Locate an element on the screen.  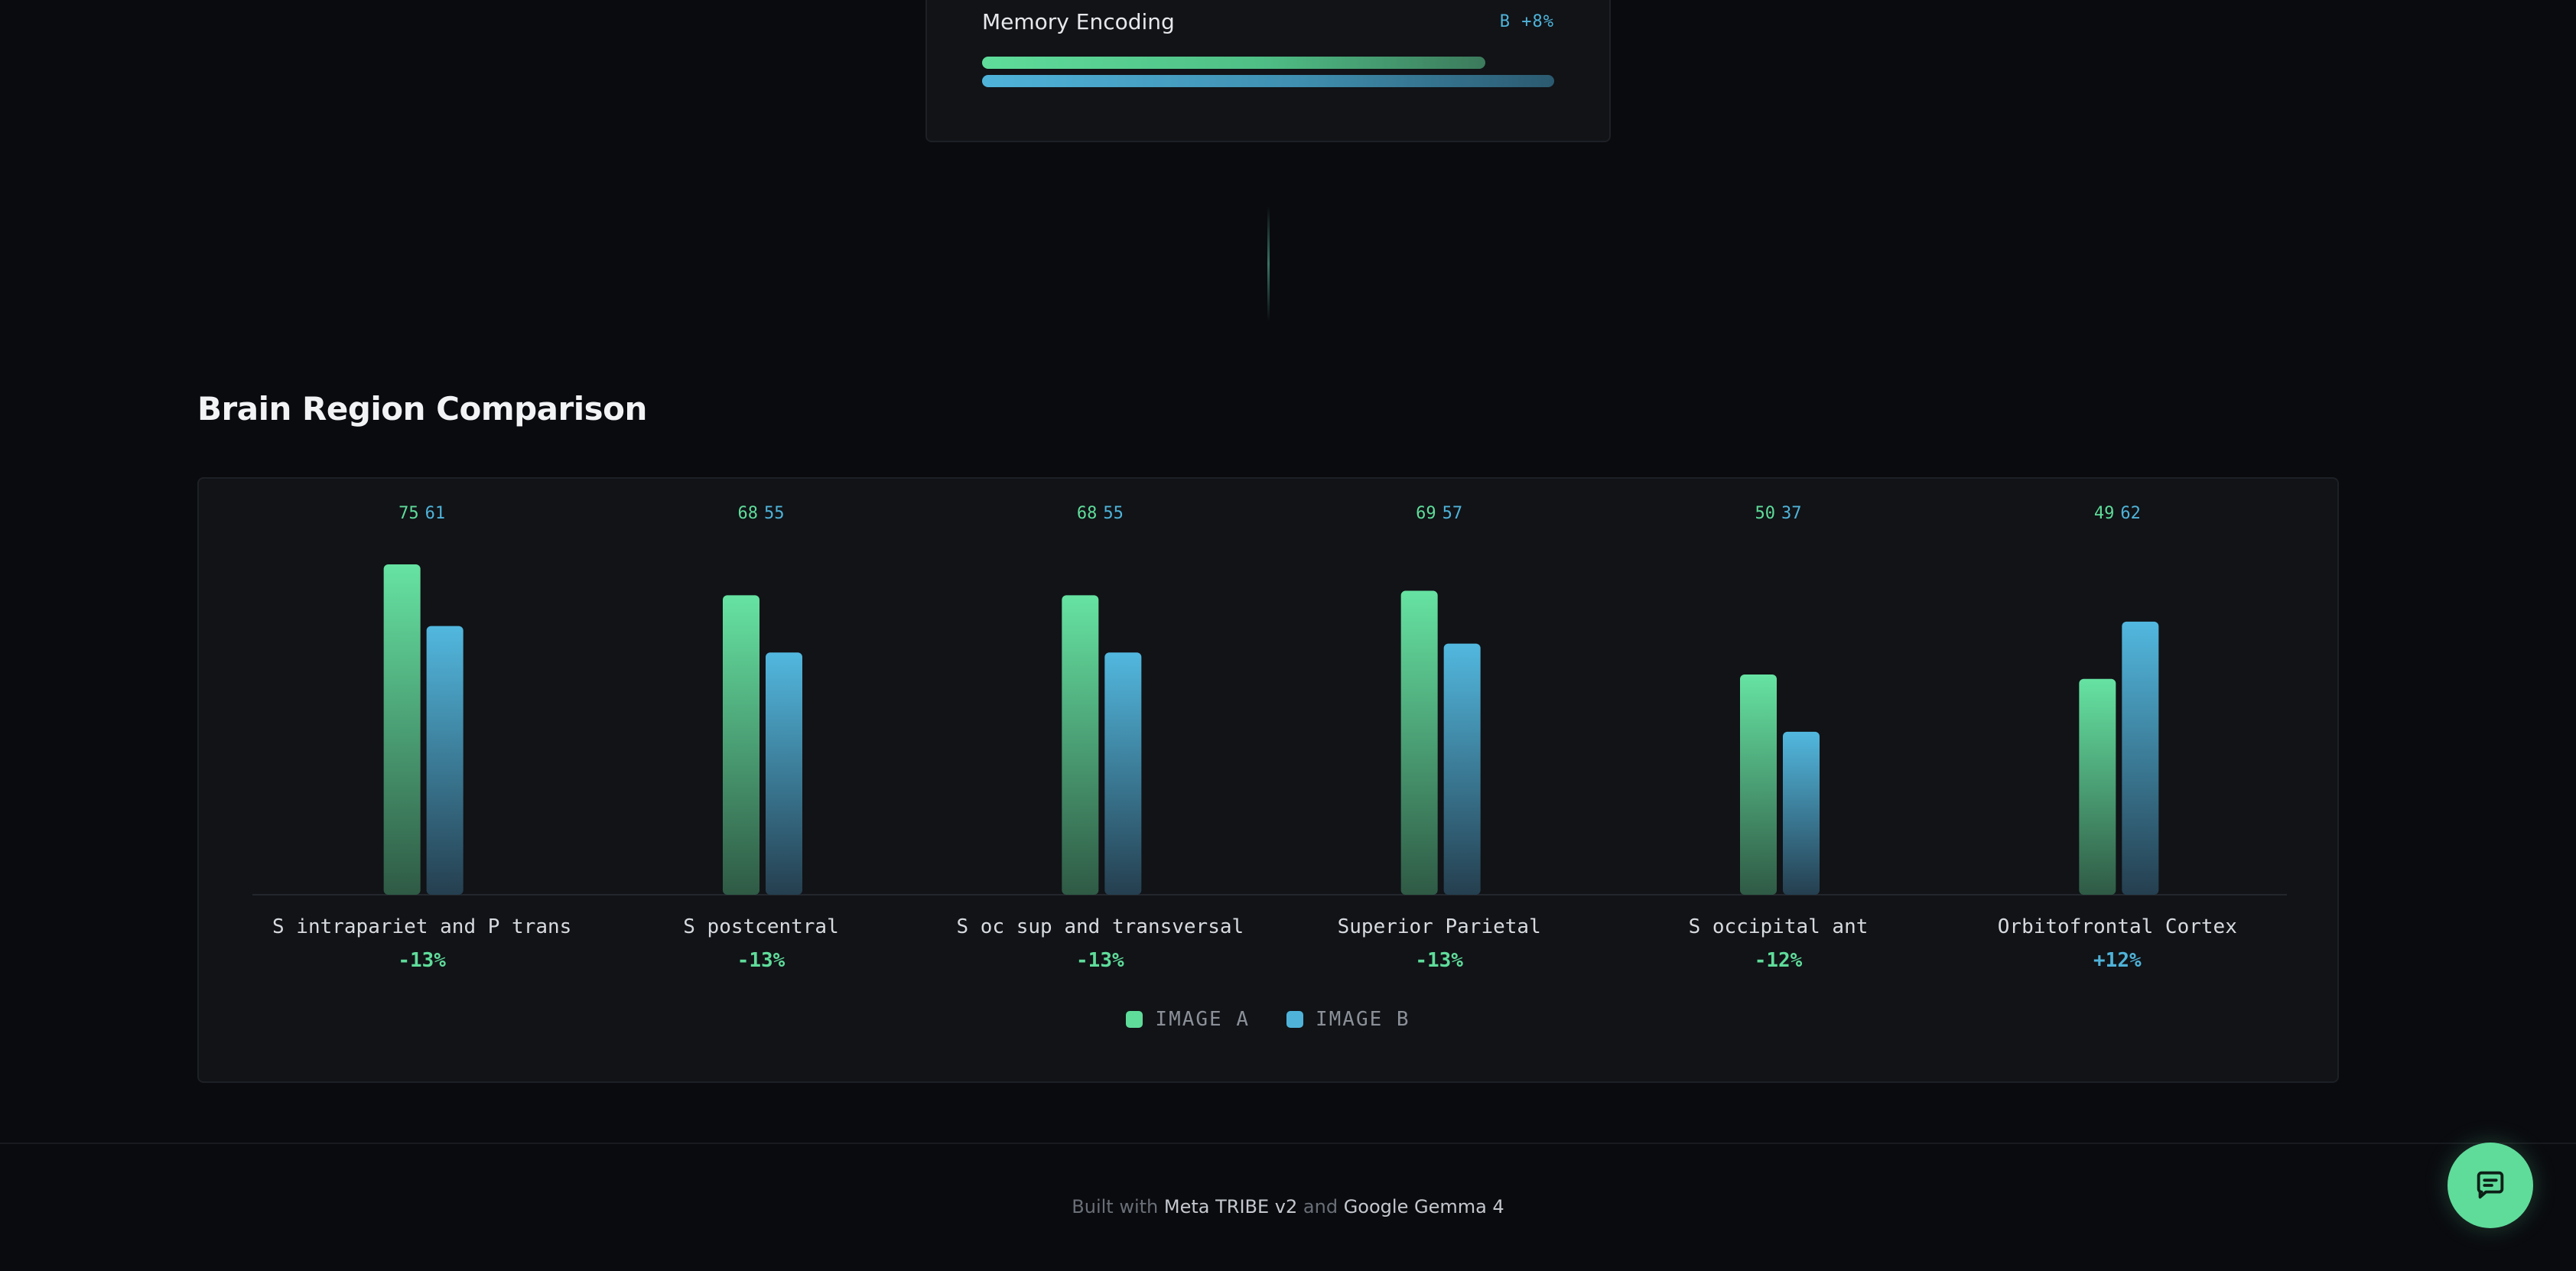
bar-value-image-b: 61 is located at coordinates (435, 513).